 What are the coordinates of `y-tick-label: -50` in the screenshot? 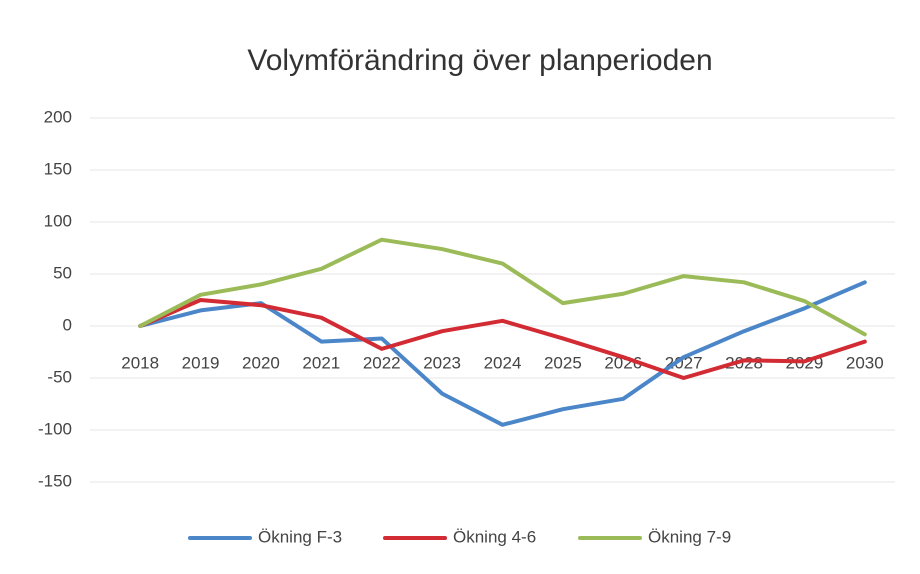 It's located at (59, 376).